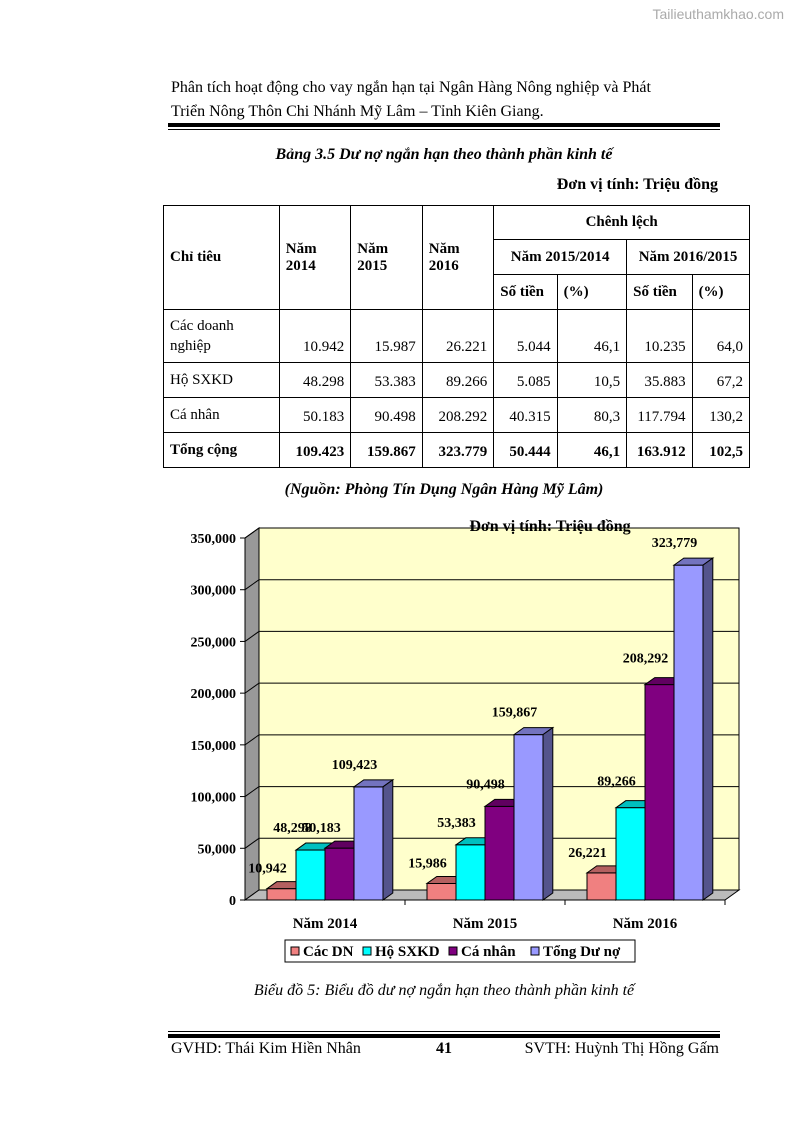 The height and width of the screenshot is (1123, 794). Describe the element at coordinates (221, 415) in the screenshot. I see `row-label: Cá nhân` at that location.